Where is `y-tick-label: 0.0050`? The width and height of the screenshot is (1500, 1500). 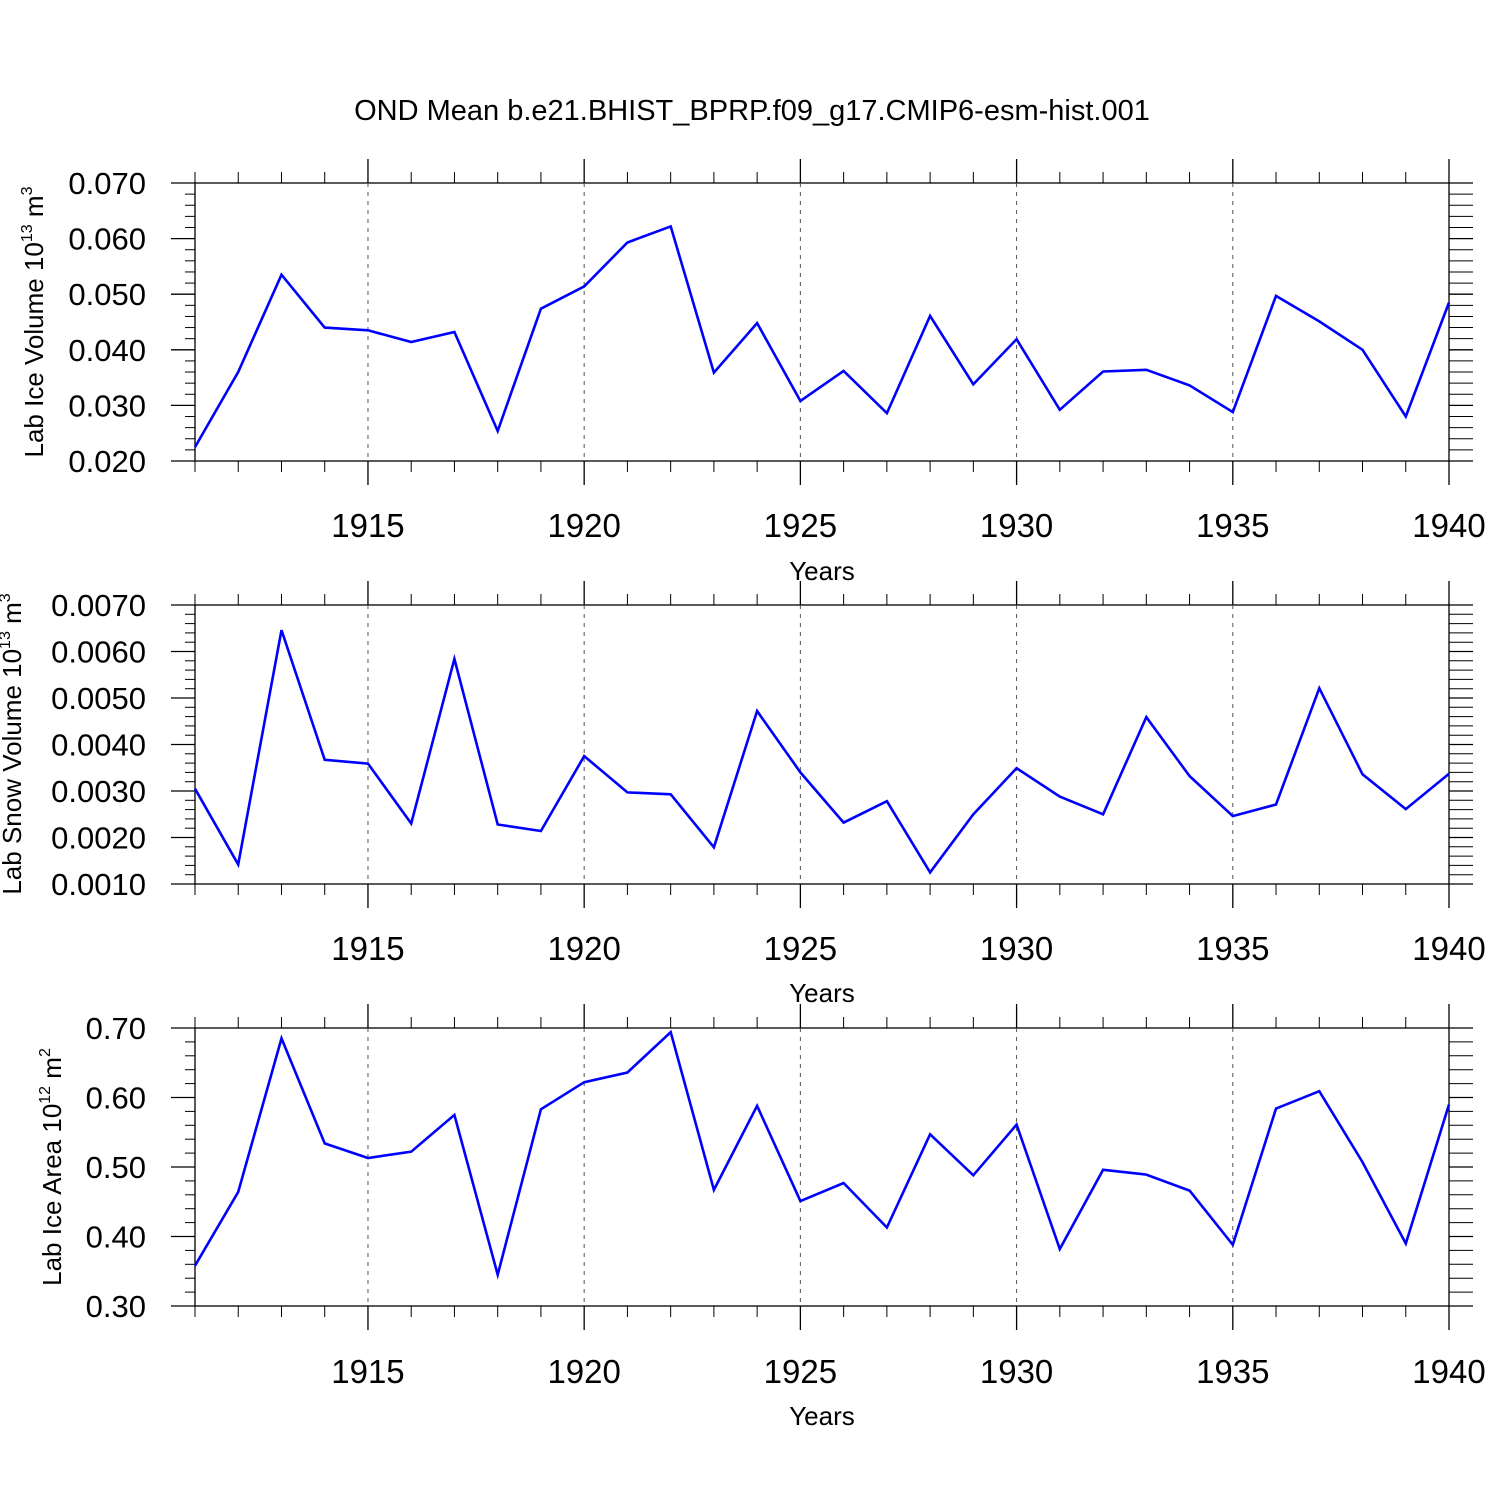
y-tick-label: 0.0050 is located at coordinates (98, 698).